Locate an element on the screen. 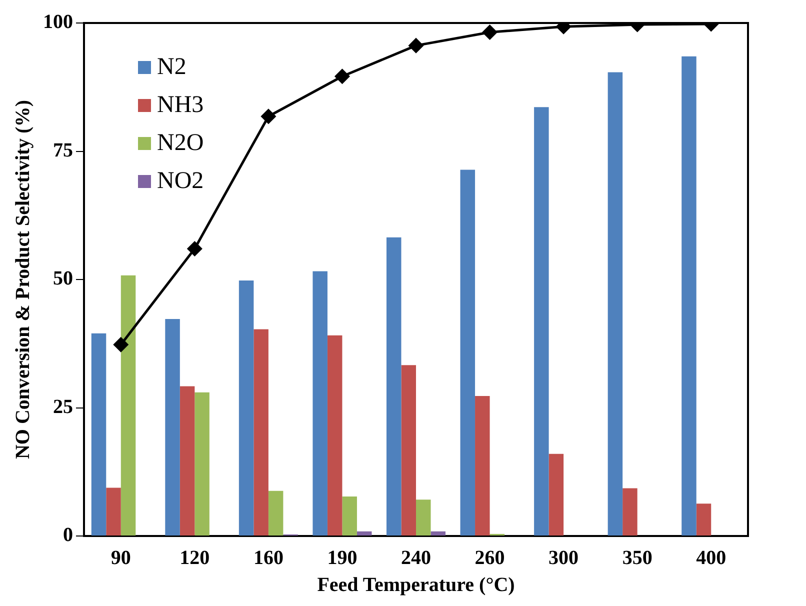 This screenshot has height=606, width=806. y-tick-label: 25 is located at coordinates (63, 407).